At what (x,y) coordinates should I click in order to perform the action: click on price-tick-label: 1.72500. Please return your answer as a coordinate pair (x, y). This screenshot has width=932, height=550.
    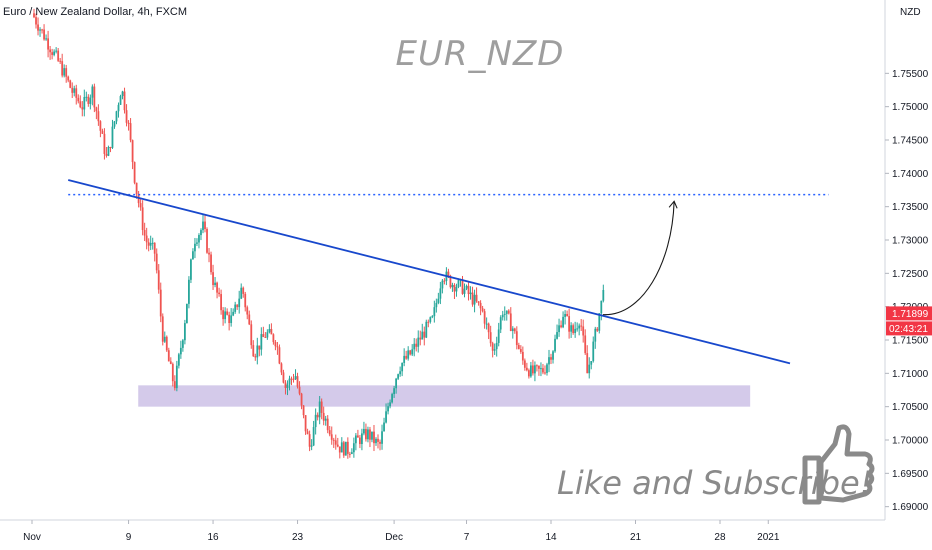
    Looking at the image, I should click on (910, 274).